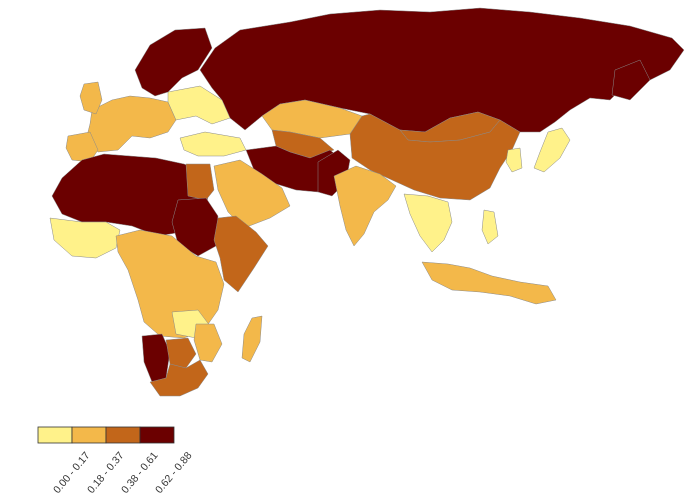 The width and height of the screenshot is (685, 500). I want to click on region-egypt, so click(200, 182).